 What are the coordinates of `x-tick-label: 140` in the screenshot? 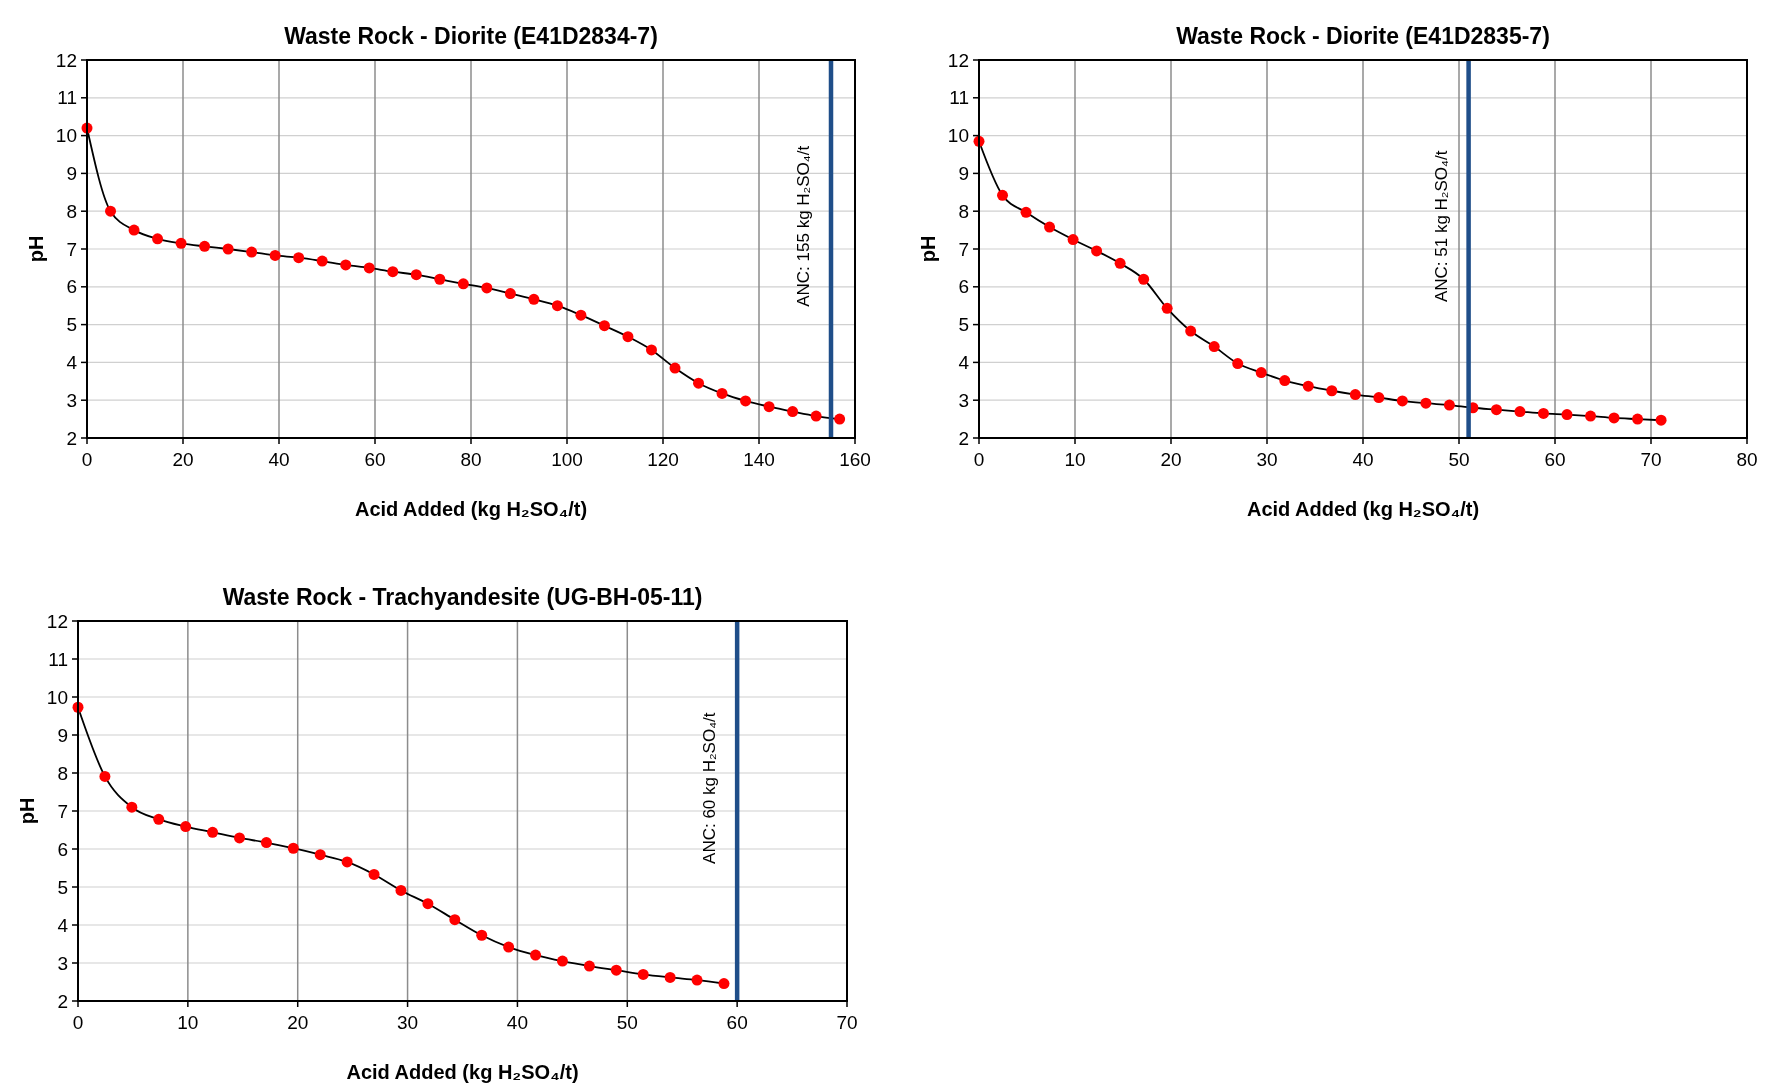 It's located at (759, 459).